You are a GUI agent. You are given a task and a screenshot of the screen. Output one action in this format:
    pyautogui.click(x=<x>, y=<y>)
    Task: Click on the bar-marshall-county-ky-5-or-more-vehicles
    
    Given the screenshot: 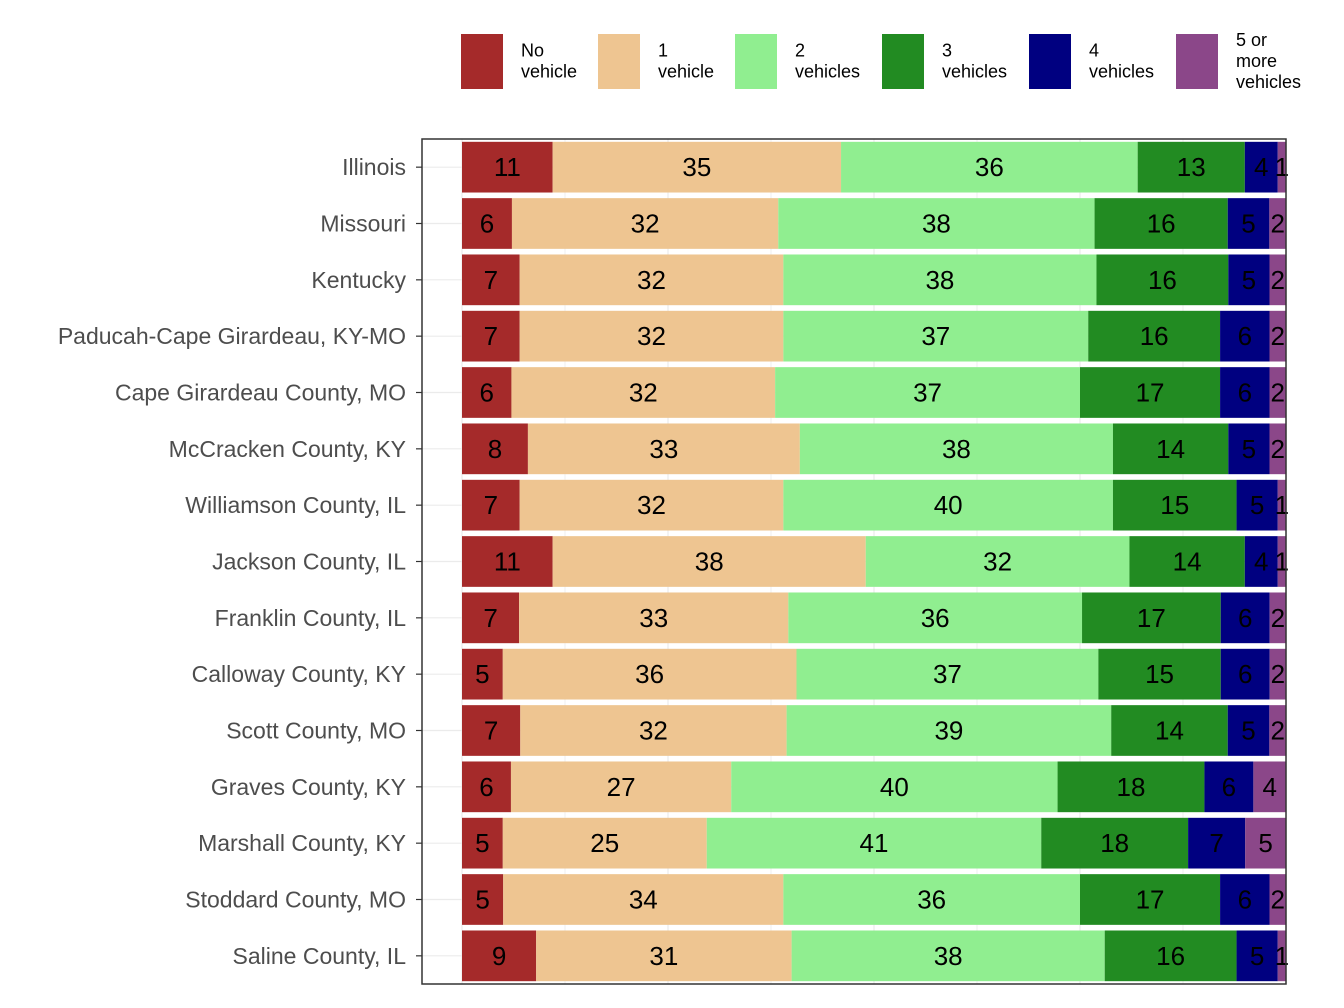 What is the action you would take?
    pyautogui.click(x=1265, y=843)
    